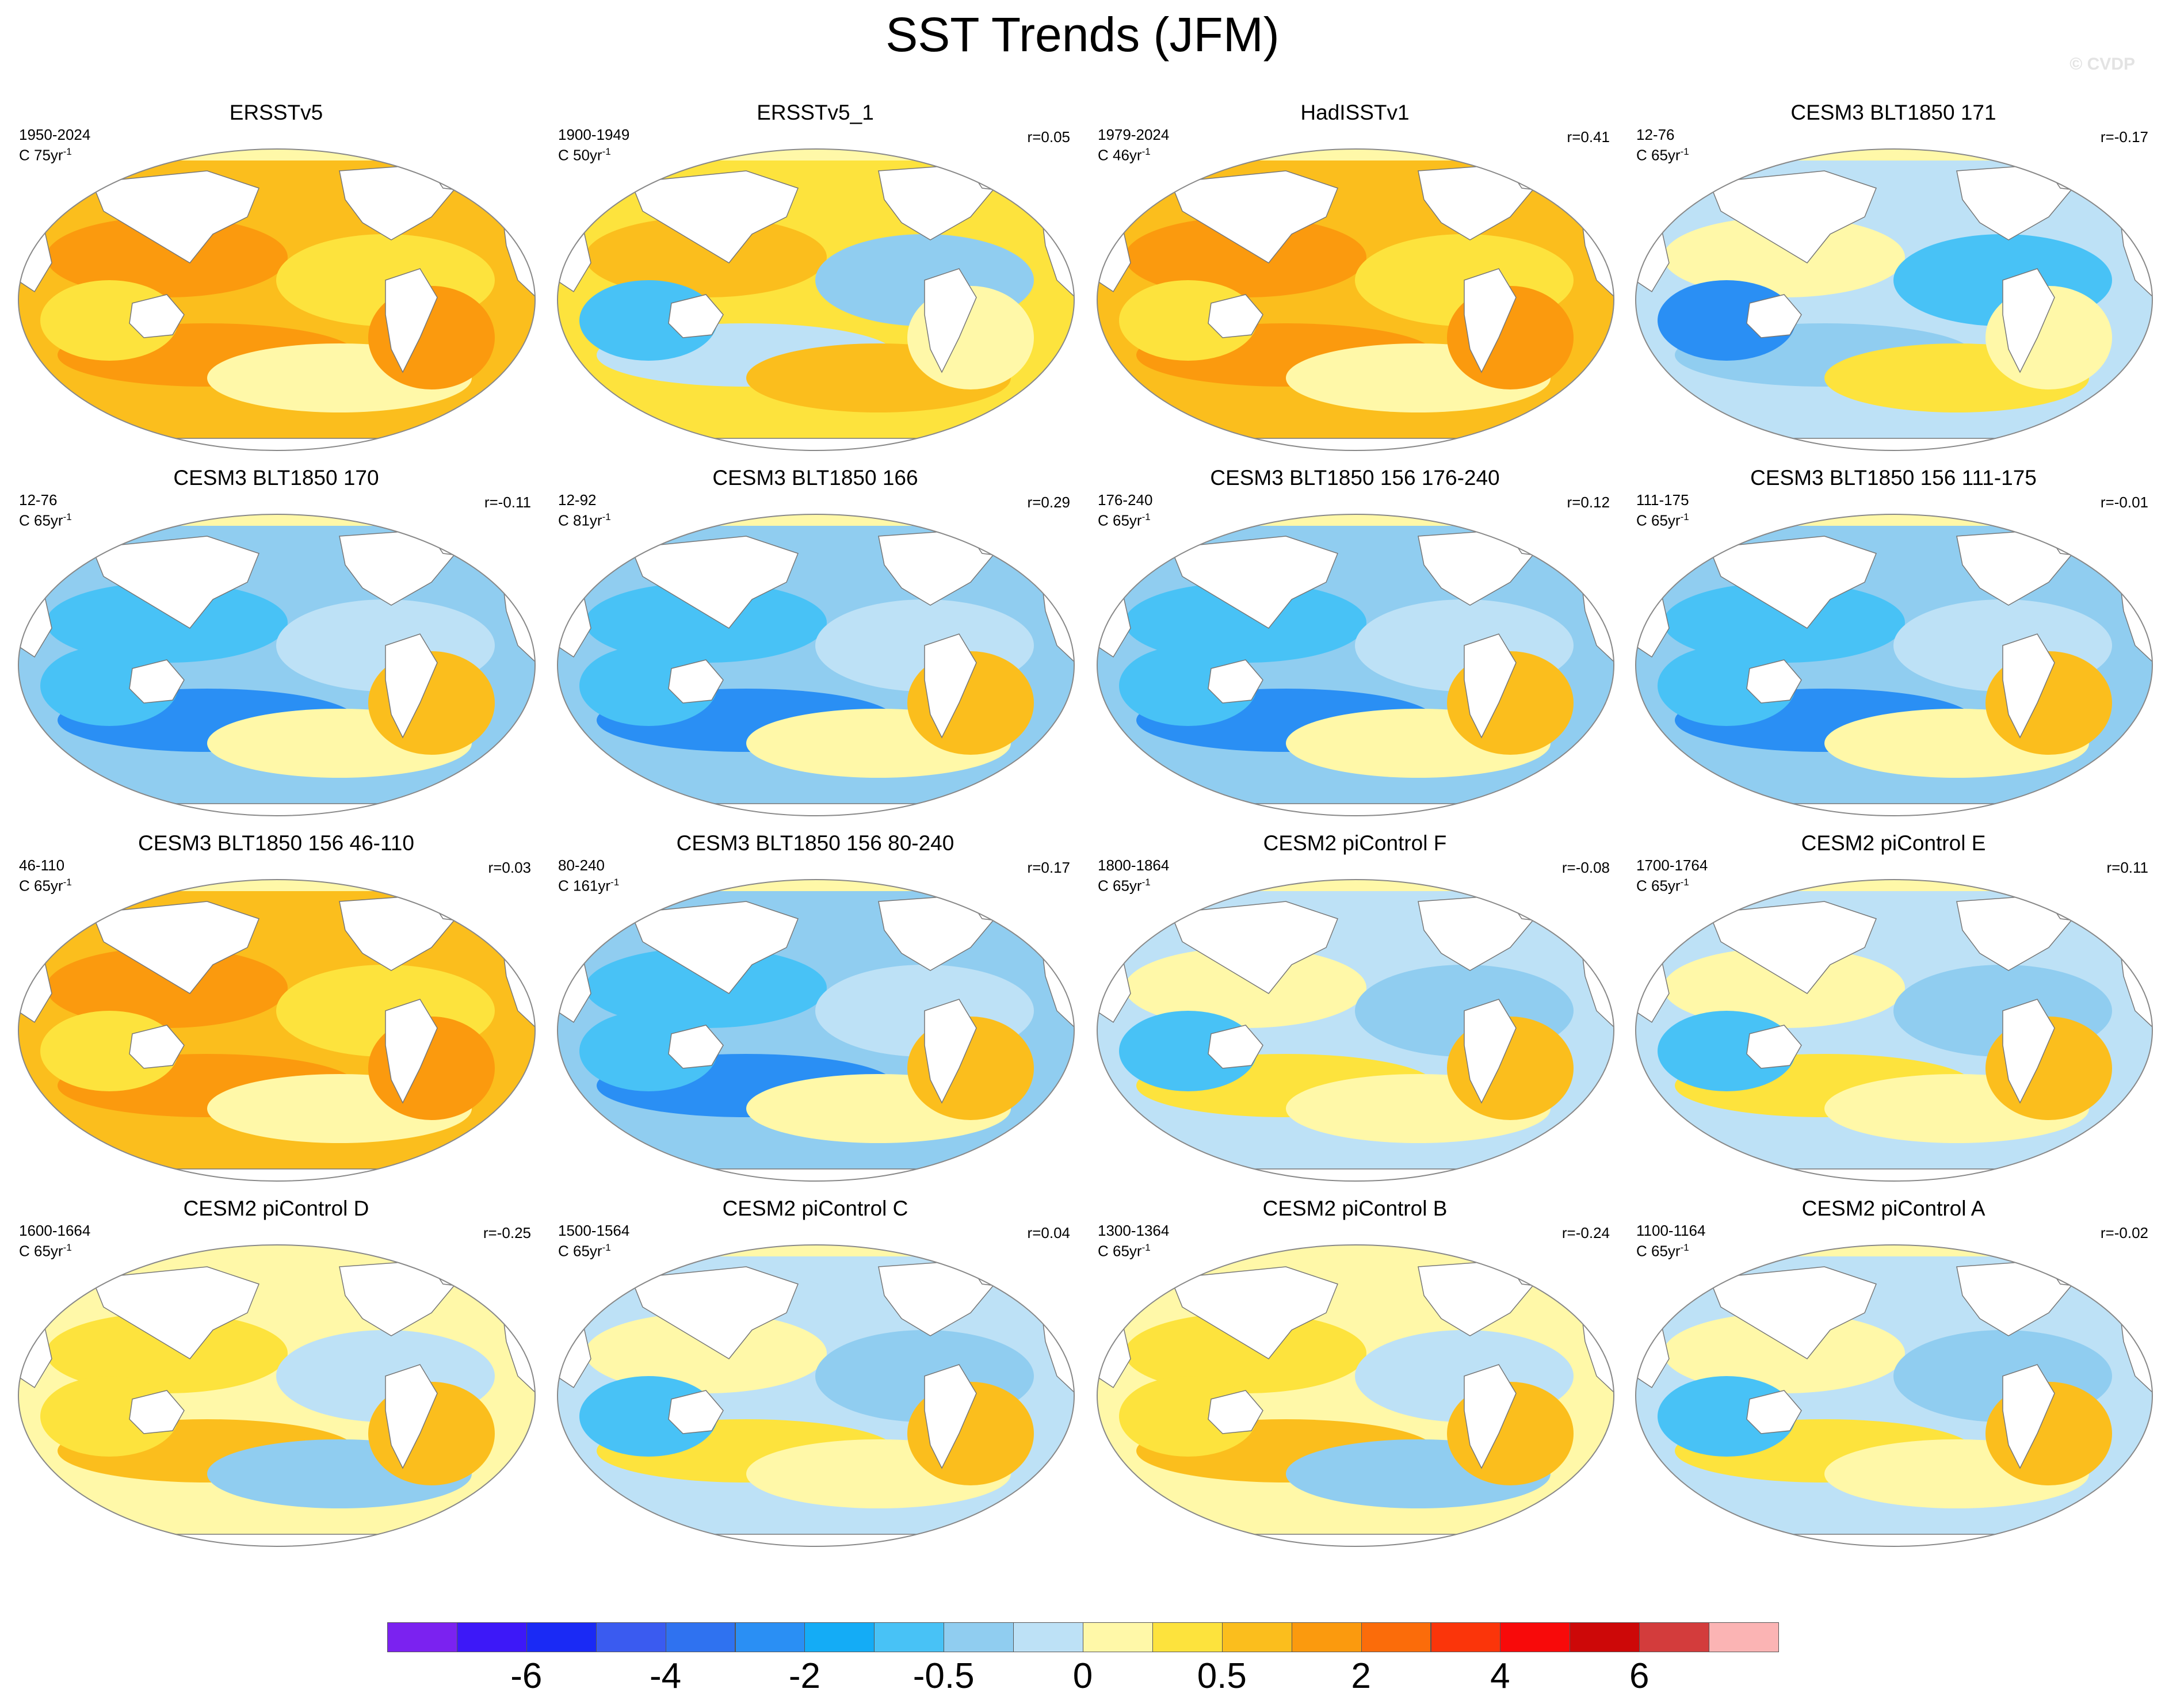  I want to click on panel-pattern-correlation: r=0.17, so click(1048, 868).